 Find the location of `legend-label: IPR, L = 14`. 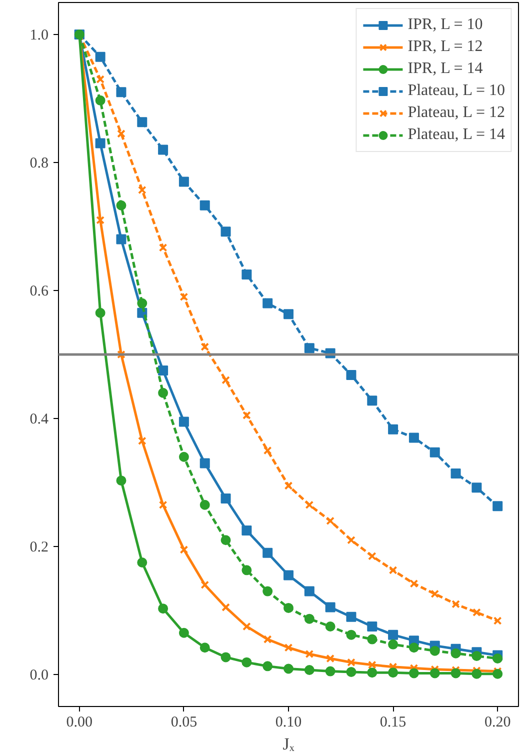

legend-label: IPR, L = 14 is located at coordinates (445, 69).